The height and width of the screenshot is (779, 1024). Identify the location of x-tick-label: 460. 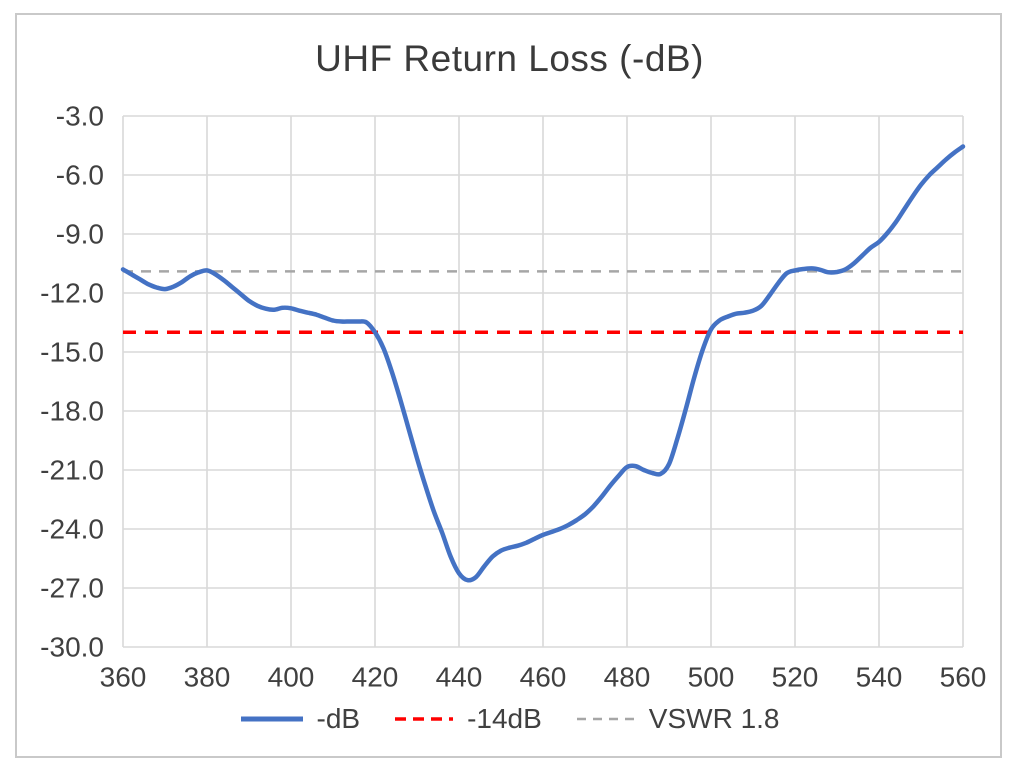
(543, 677).